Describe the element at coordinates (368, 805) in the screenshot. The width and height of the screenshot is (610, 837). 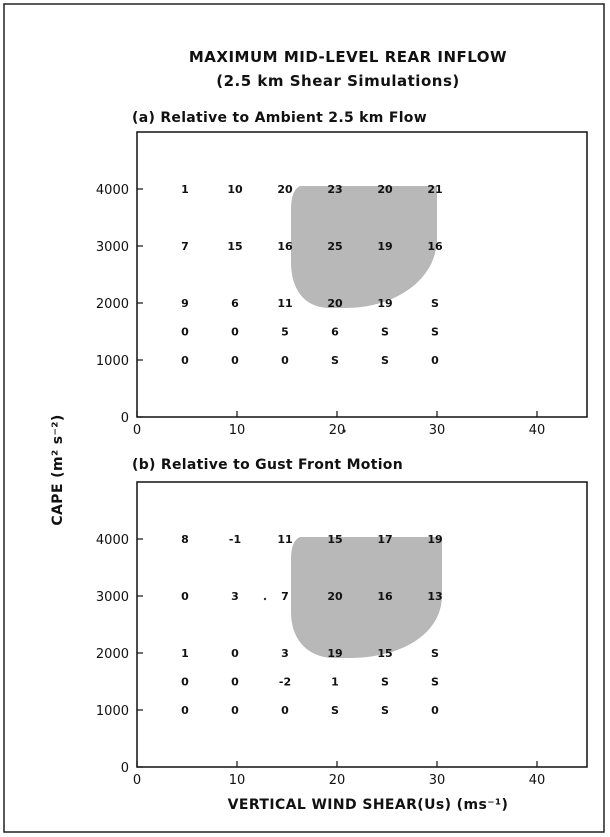
I see `x-axis-label: VERTICAL WIND SHEAR(Us) (ms⁻¹)` at that location.